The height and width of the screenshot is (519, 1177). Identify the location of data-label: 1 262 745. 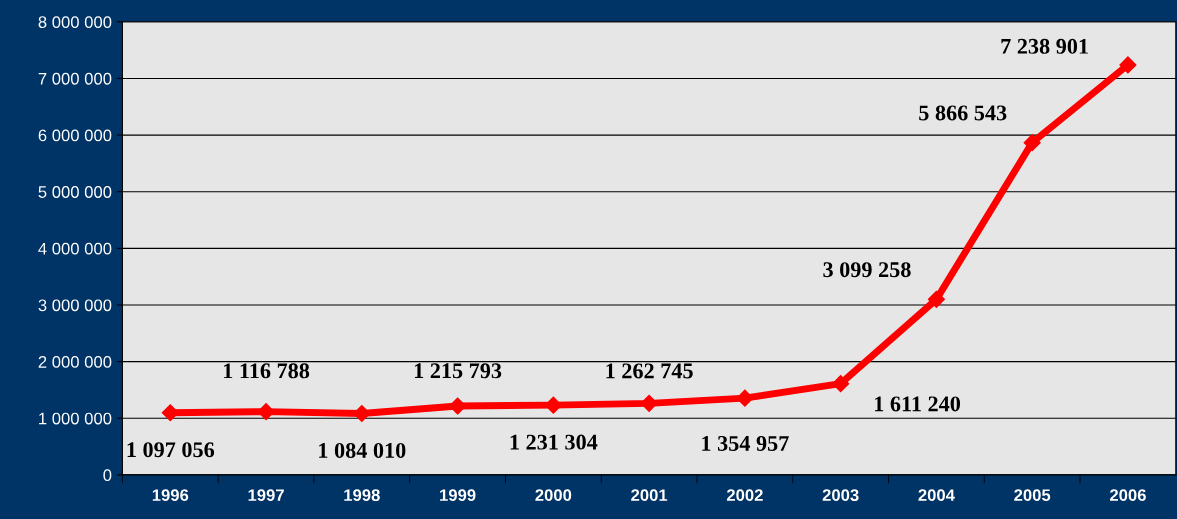
(649, 371).